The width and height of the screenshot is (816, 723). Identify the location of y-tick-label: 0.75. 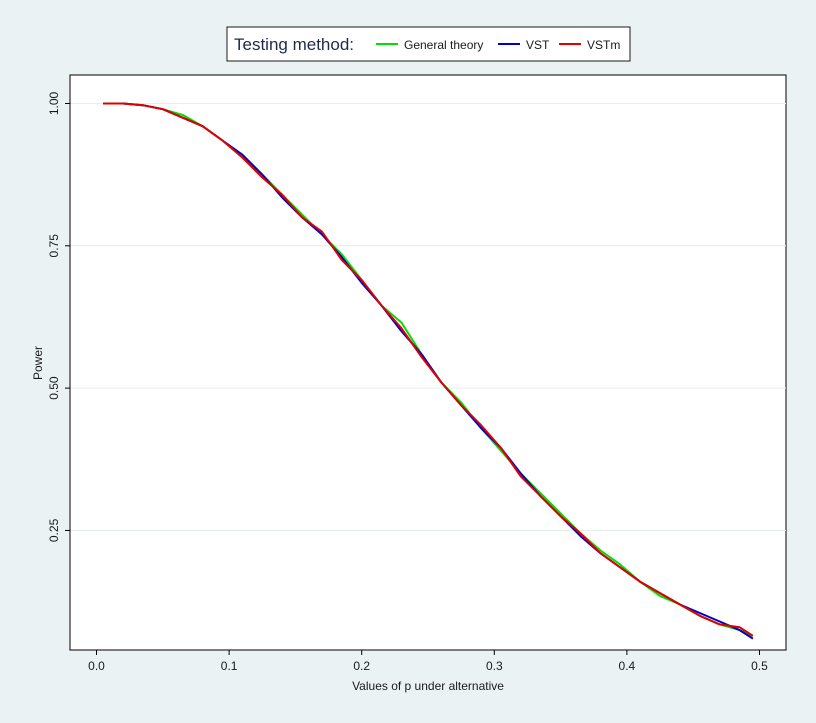
(54, 246).